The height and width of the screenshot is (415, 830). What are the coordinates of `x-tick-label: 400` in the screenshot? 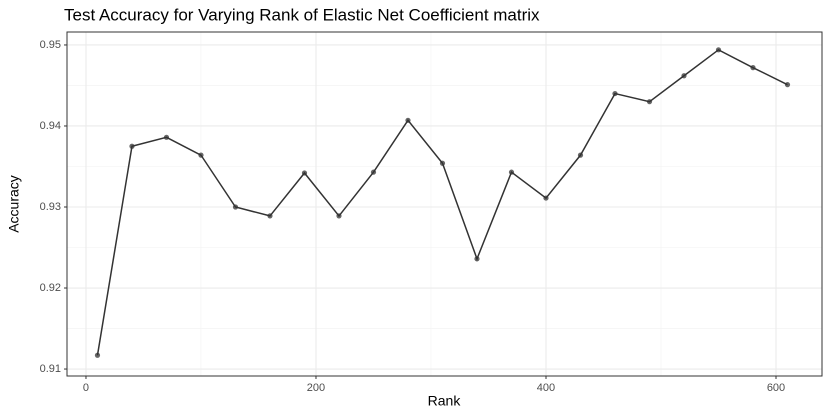 It's located at (546, 388).